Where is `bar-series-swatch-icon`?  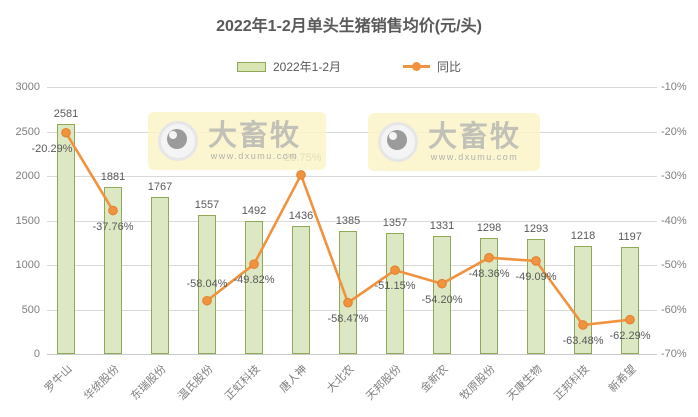 bar-series-swatch-icon is located at coordinates (251, 66).